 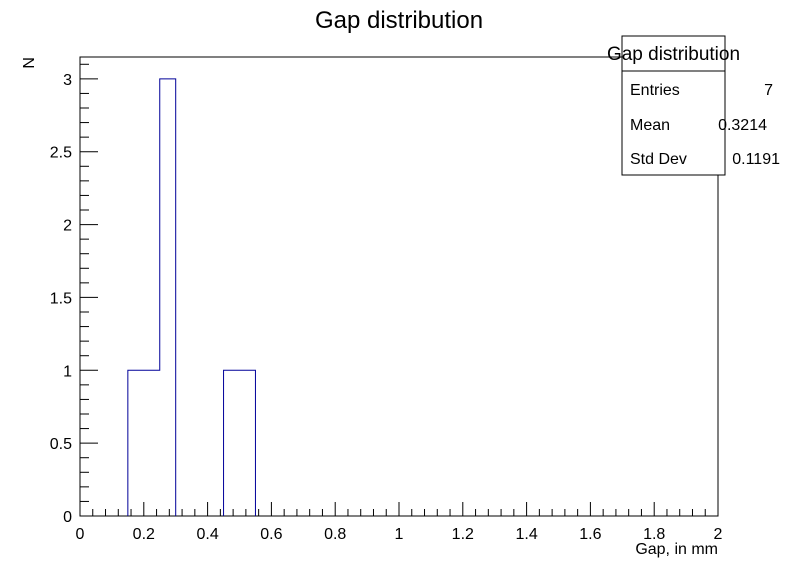 I want to click on stats-mean-value: 0.3214, so click(x=742, y=125).